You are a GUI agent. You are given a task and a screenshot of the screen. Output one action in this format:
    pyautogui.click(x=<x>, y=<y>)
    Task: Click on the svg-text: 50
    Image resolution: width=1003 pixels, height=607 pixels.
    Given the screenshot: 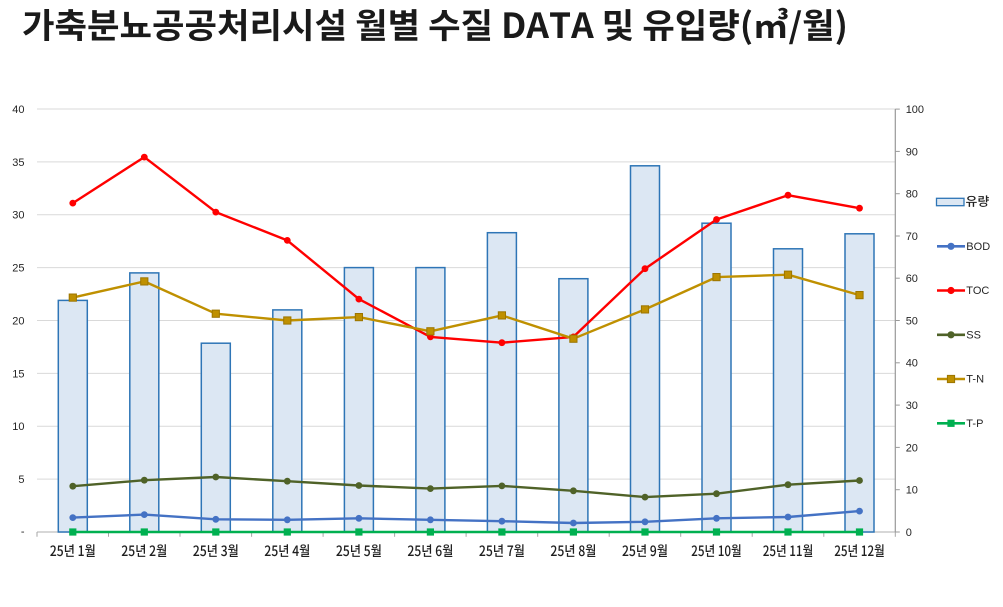 What is the action you would take?
    pyautogui.click(x=912, y=321)
    